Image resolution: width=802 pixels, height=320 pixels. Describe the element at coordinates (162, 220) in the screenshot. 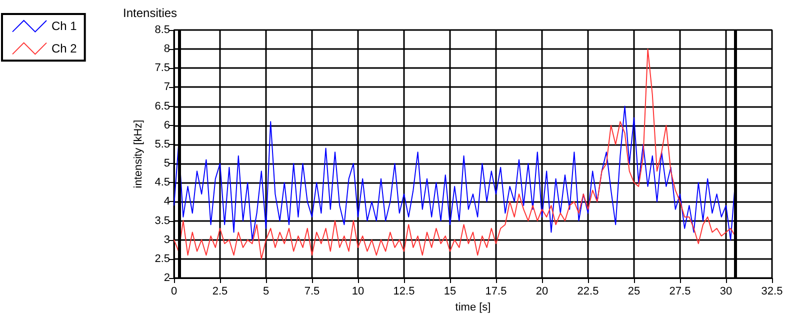

I see `y-tick-label: 3.5` at that location.